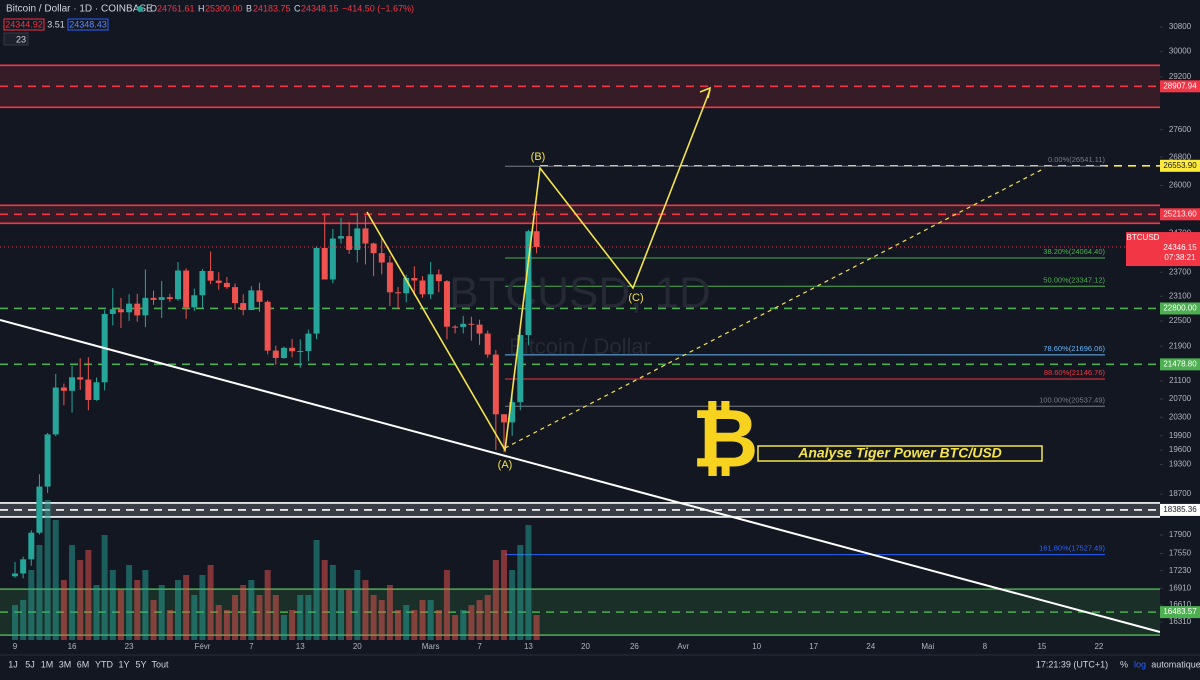  Describe the element at coordinates (635, 298) in the screenshot. I see `wave-label: (C)` at that location.